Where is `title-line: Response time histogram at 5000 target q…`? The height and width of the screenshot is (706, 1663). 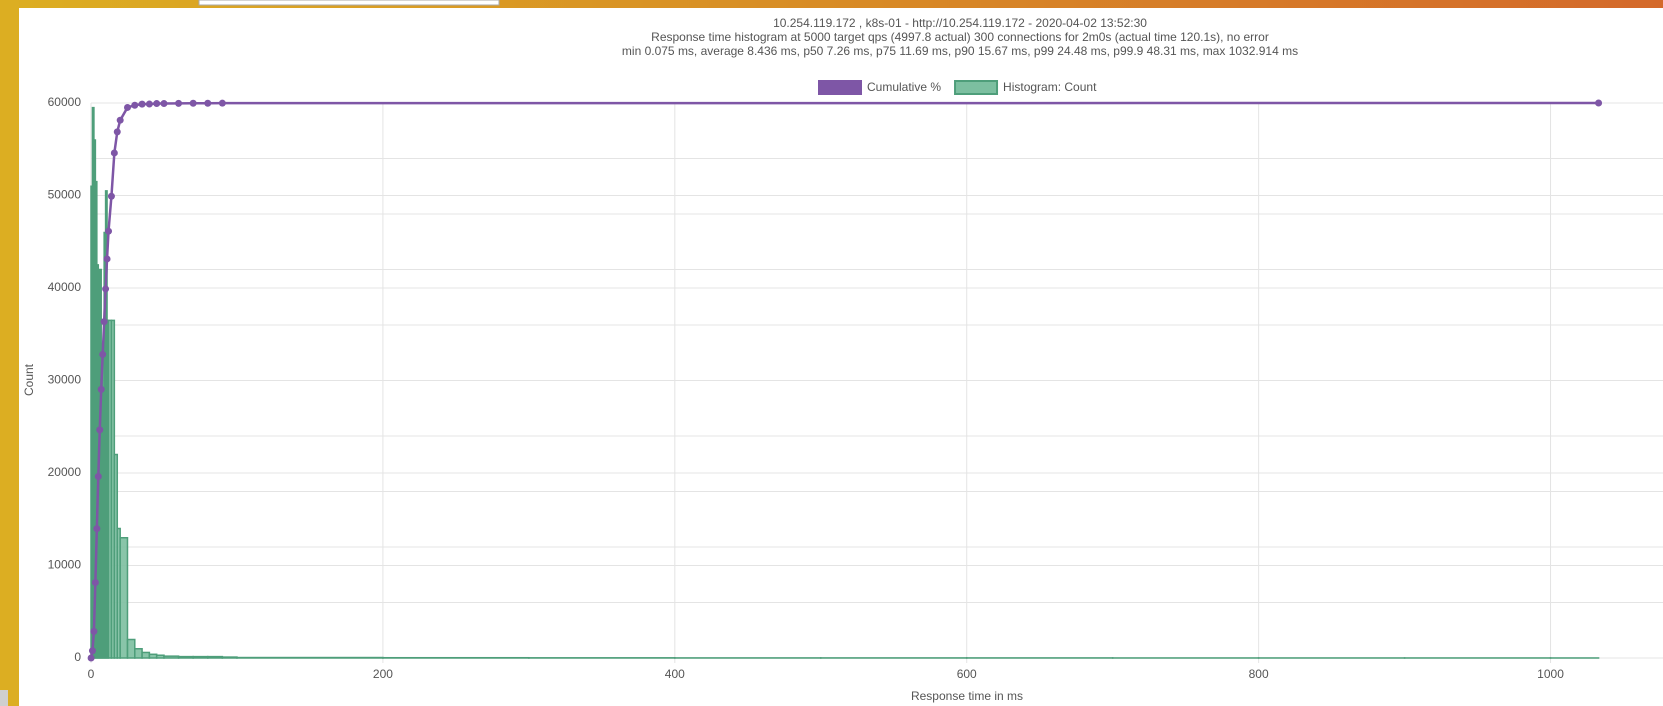 title-line: Response time histogram at 5000 target q… is located at coordinates (960, 37).